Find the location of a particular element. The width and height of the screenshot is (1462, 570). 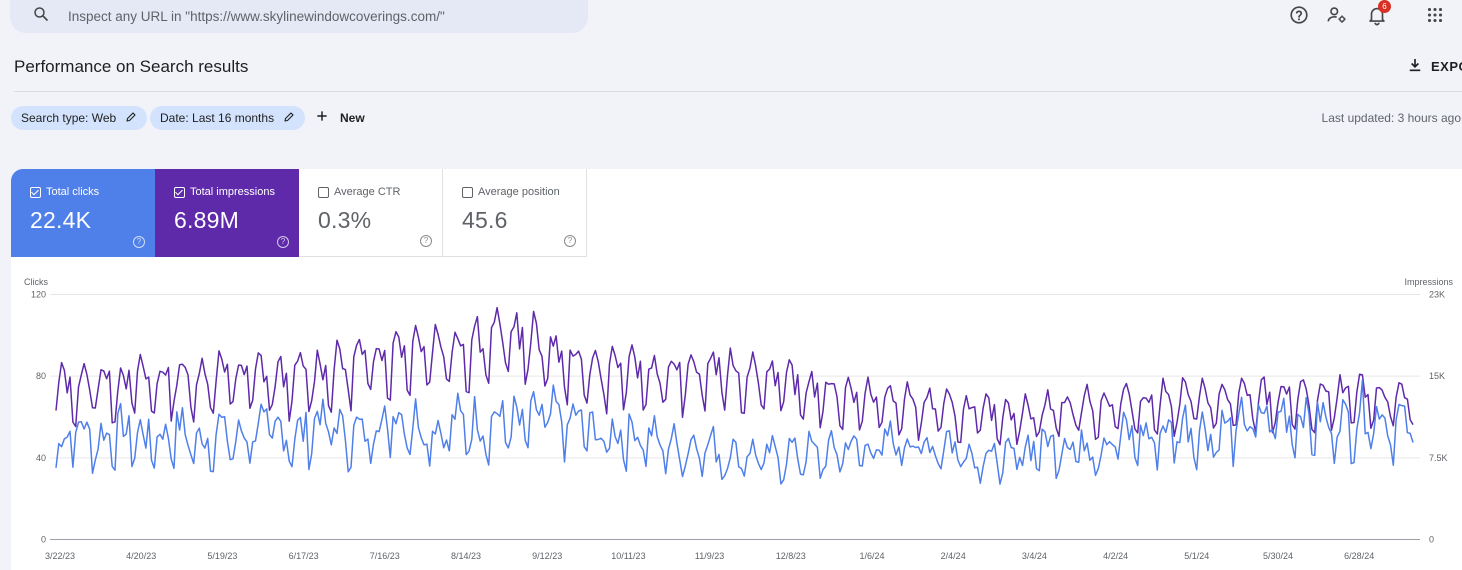

chip-label: Date: Last 16 months is located at coordinates (217, 118).